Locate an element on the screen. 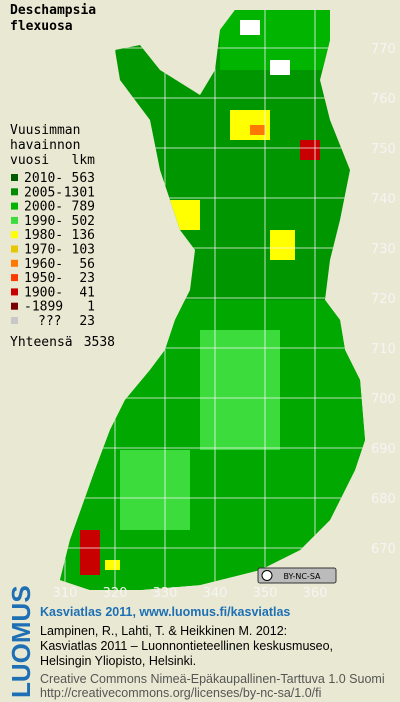 The height and width of the screenshot is (702, 400). y-coordinate-label: 710 is located at coordinates (383, 349).